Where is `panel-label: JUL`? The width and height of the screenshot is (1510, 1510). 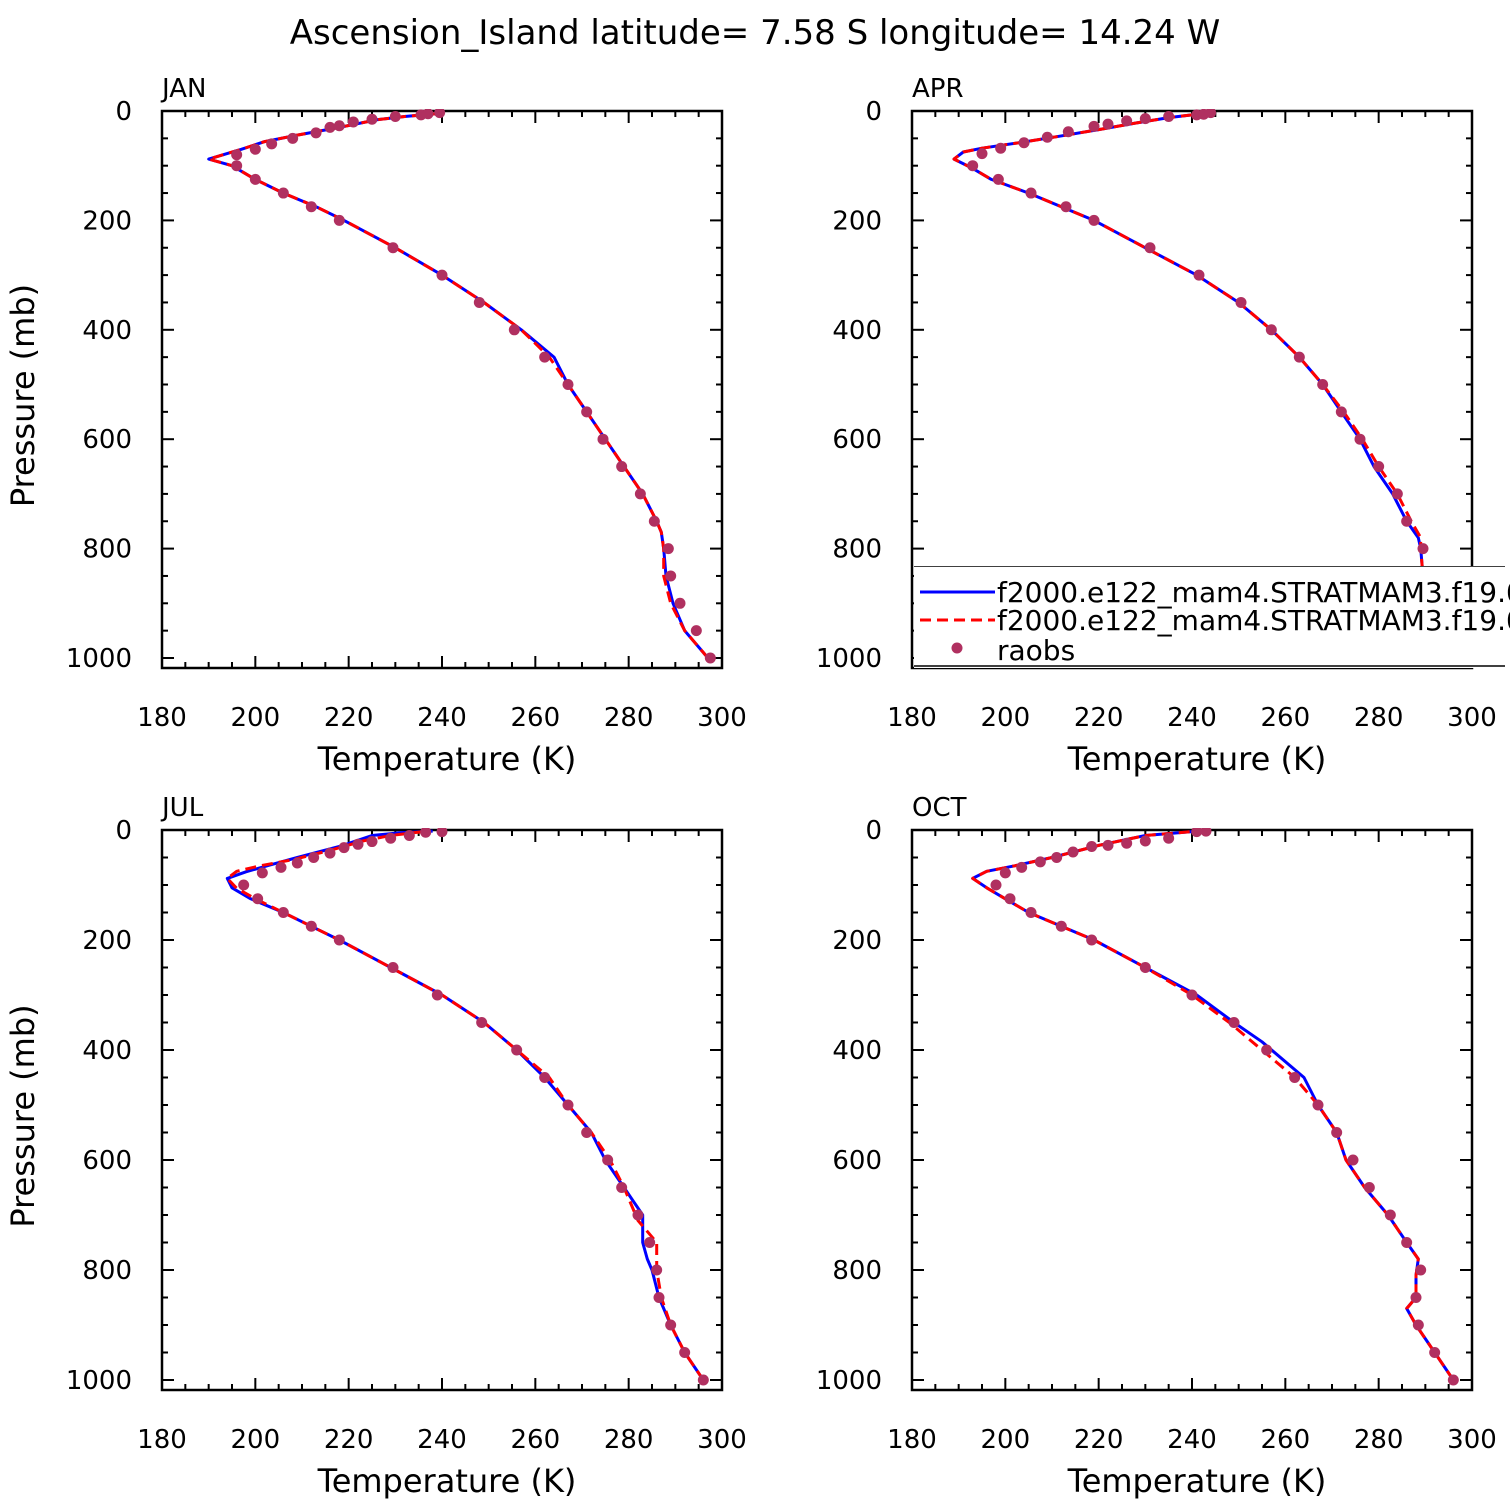 panel-label: JUL is located at coordinates (182, 808).